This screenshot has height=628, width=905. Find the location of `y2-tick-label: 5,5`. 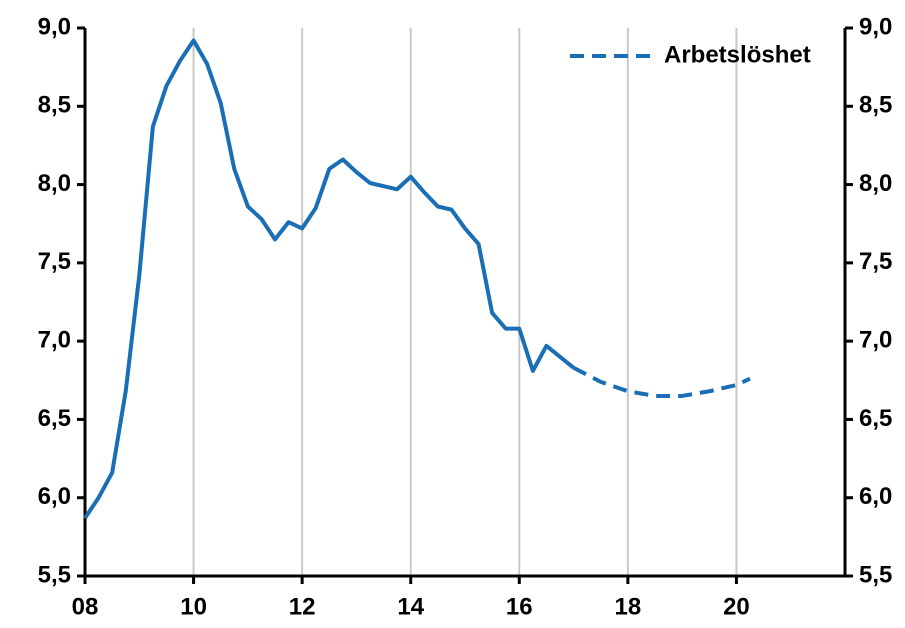

y2-tick-label: 5,5 is located at coordinates (875, 574).